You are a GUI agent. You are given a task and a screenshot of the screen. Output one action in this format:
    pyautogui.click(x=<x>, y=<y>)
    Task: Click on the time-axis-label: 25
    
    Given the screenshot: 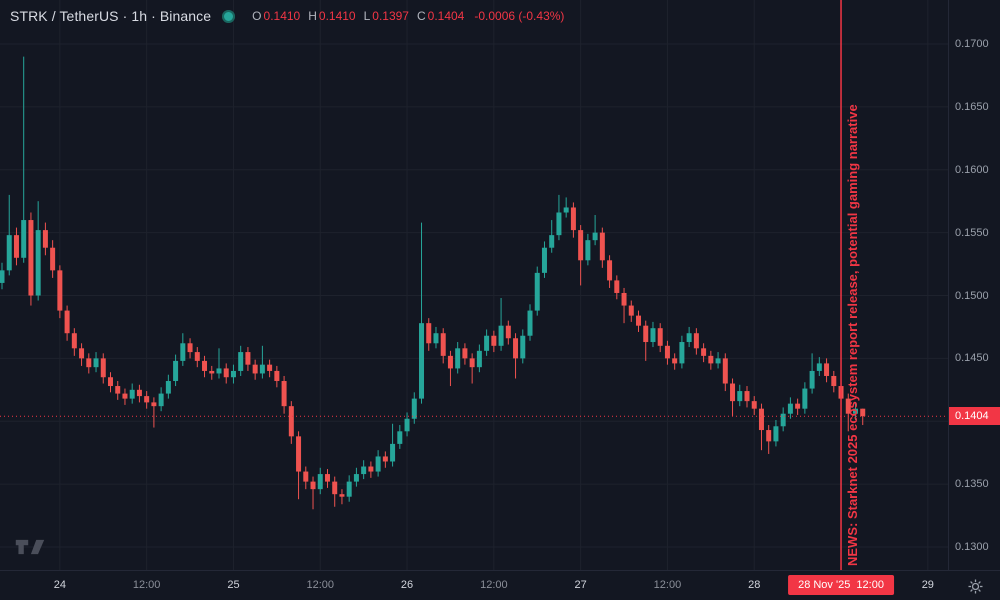 What is the action you would take?
    pyautogui.click(x=233, y=585)
    